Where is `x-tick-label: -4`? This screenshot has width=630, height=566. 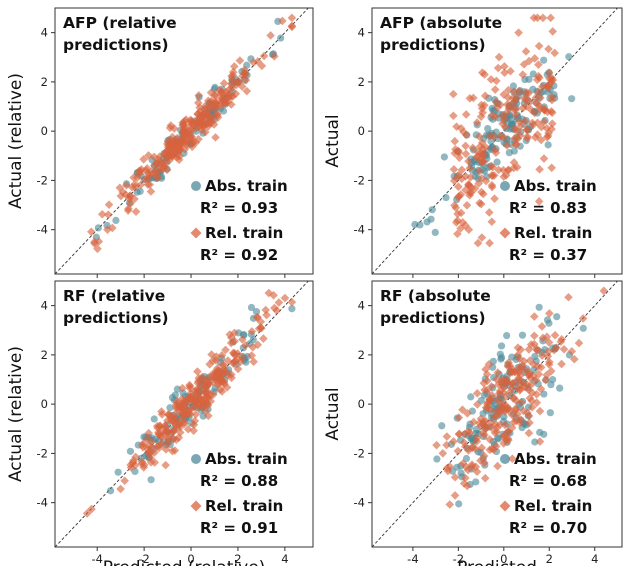
x-tick-label: -4 is located at coordinates (96, 559).